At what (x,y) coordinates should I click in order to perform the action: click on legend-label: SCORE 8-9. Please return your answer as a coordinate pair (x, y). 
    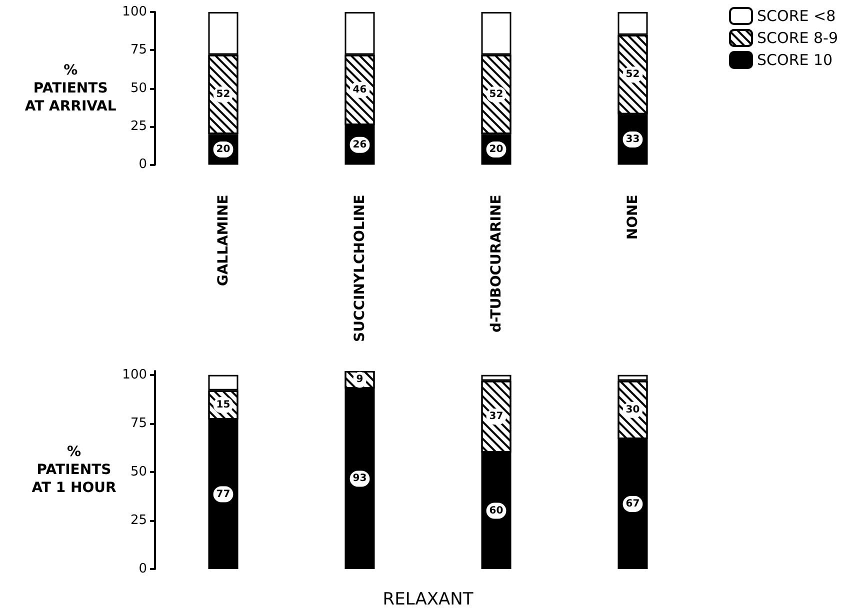
    Looking at the image, I should click on (797, 38).